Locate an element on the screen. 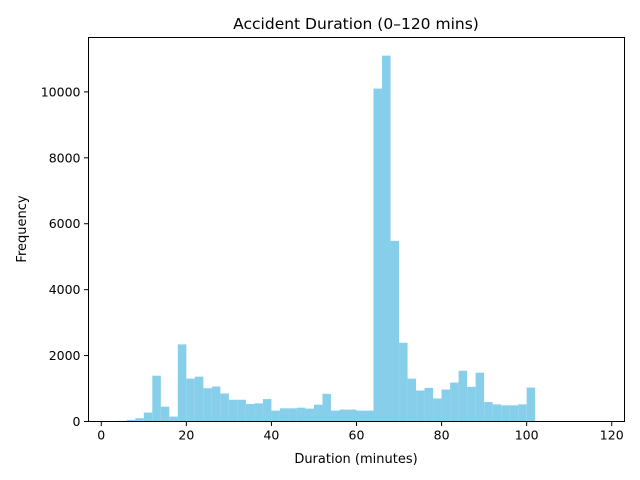 This screenshot has height=480, width=640. y-tick-label: 0 is located at coordinates (77, 421).